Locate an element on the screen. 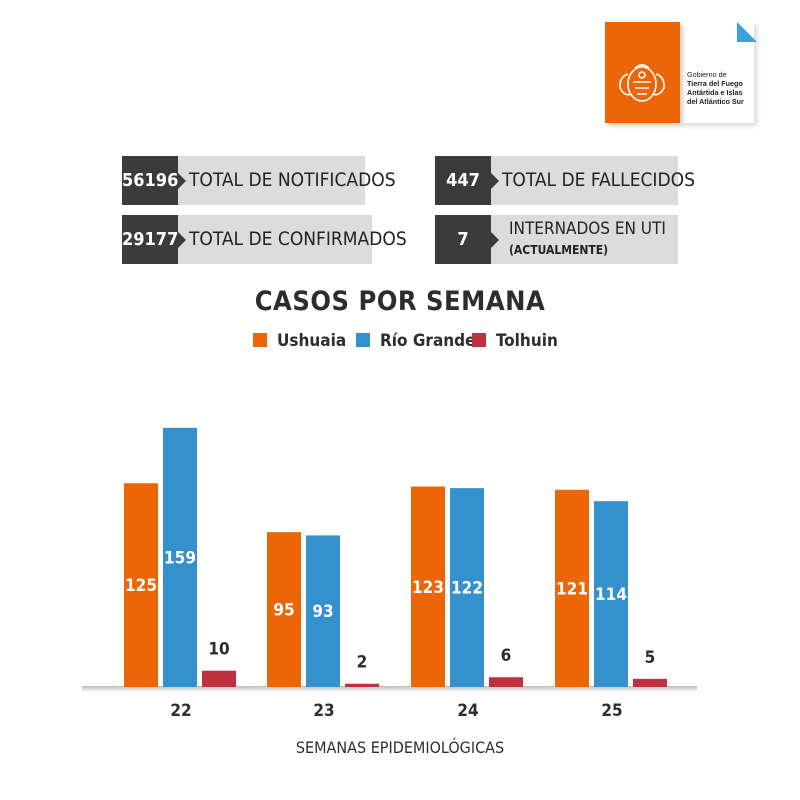 This screenshot has height=800, width=800. logo-line: Antártida e Islas is located at coordinates (715, 92).